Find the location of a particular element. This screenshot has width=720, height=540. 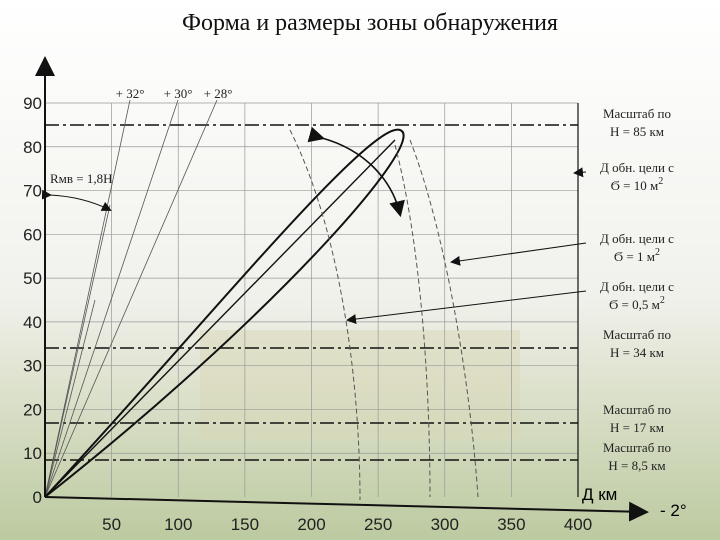

annotation-line: Н = 85 км is located at coordinates (637, 131).